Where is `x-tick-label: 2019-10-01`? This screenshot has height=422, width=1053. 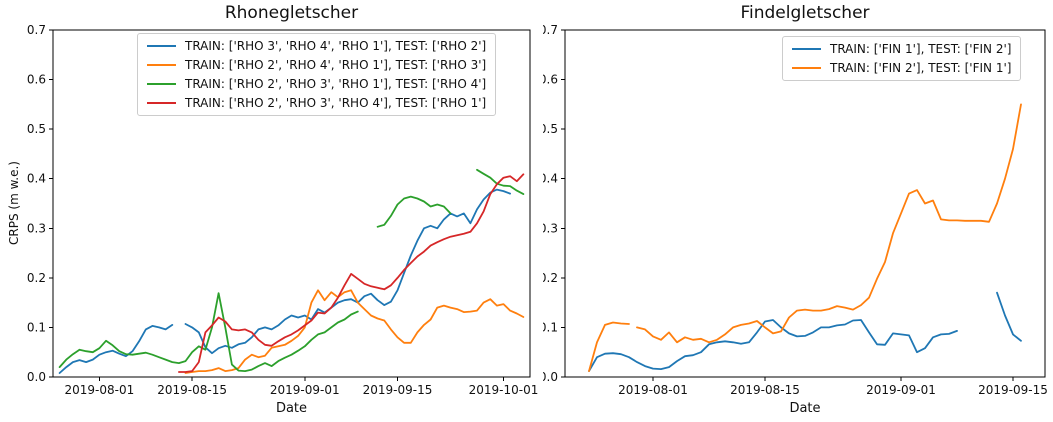
x-tick-label: 2019-10-01 is located at coordinates (504, 390).